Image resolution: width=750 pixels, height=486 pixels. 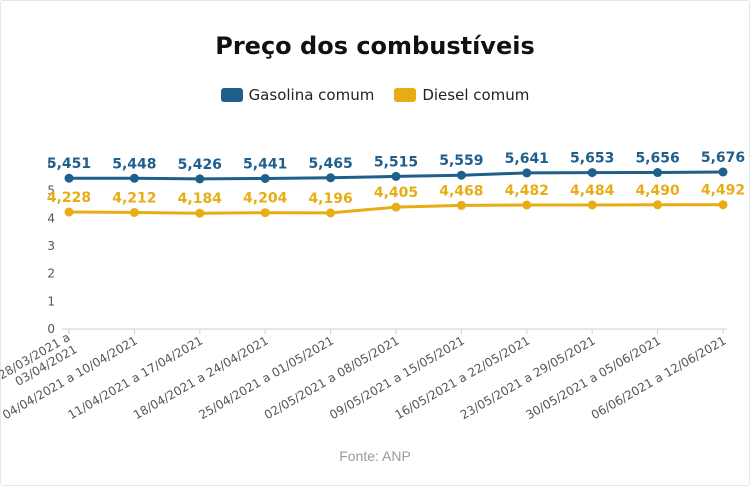 I want to click on data-label-diesel: 4,184, so click(x=200, y=199).